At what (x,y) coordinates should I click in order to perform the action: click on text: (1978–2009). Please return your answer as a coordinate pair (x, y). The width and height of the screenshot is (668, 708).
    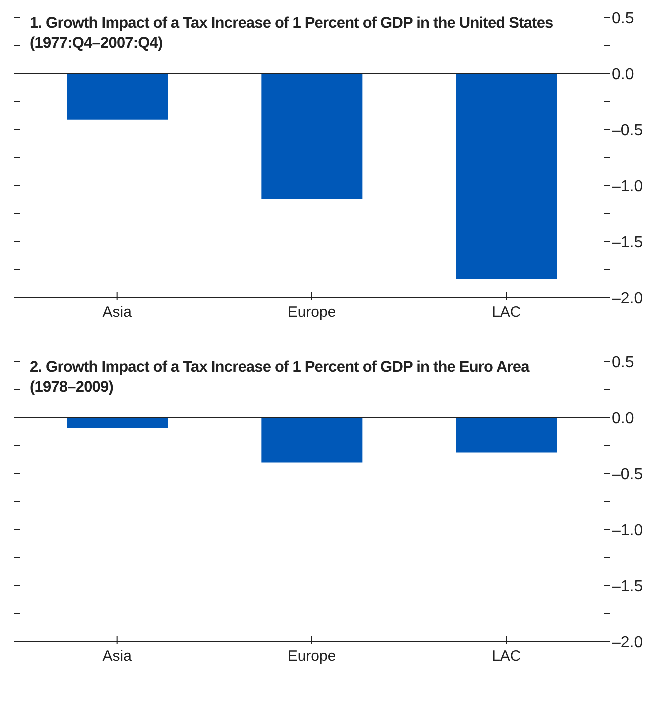
    Looking at the image, I should click on (72, 388).